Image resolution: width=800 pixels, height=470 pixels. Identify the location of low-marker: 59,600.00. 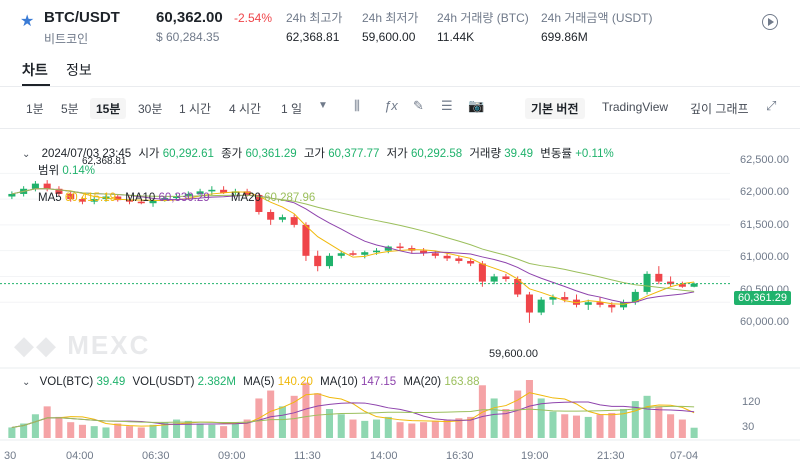
(513, 354).